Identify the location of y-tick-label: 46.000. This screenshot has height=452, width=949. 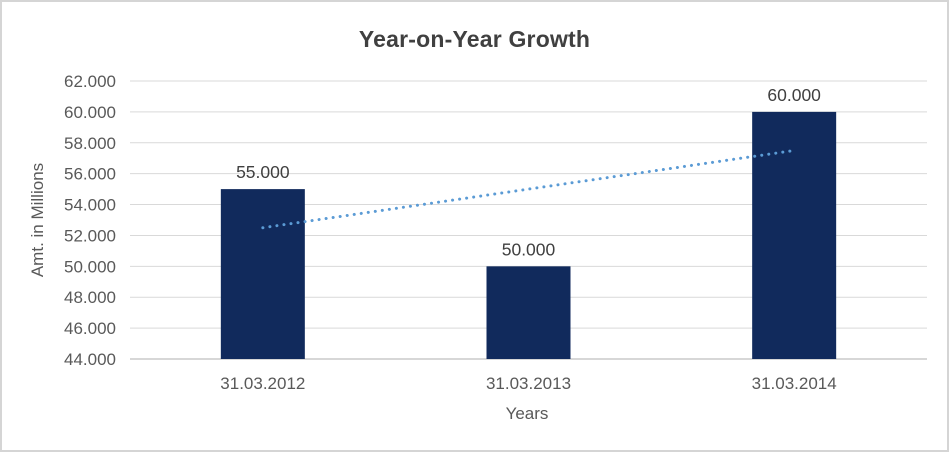
(90, 328).